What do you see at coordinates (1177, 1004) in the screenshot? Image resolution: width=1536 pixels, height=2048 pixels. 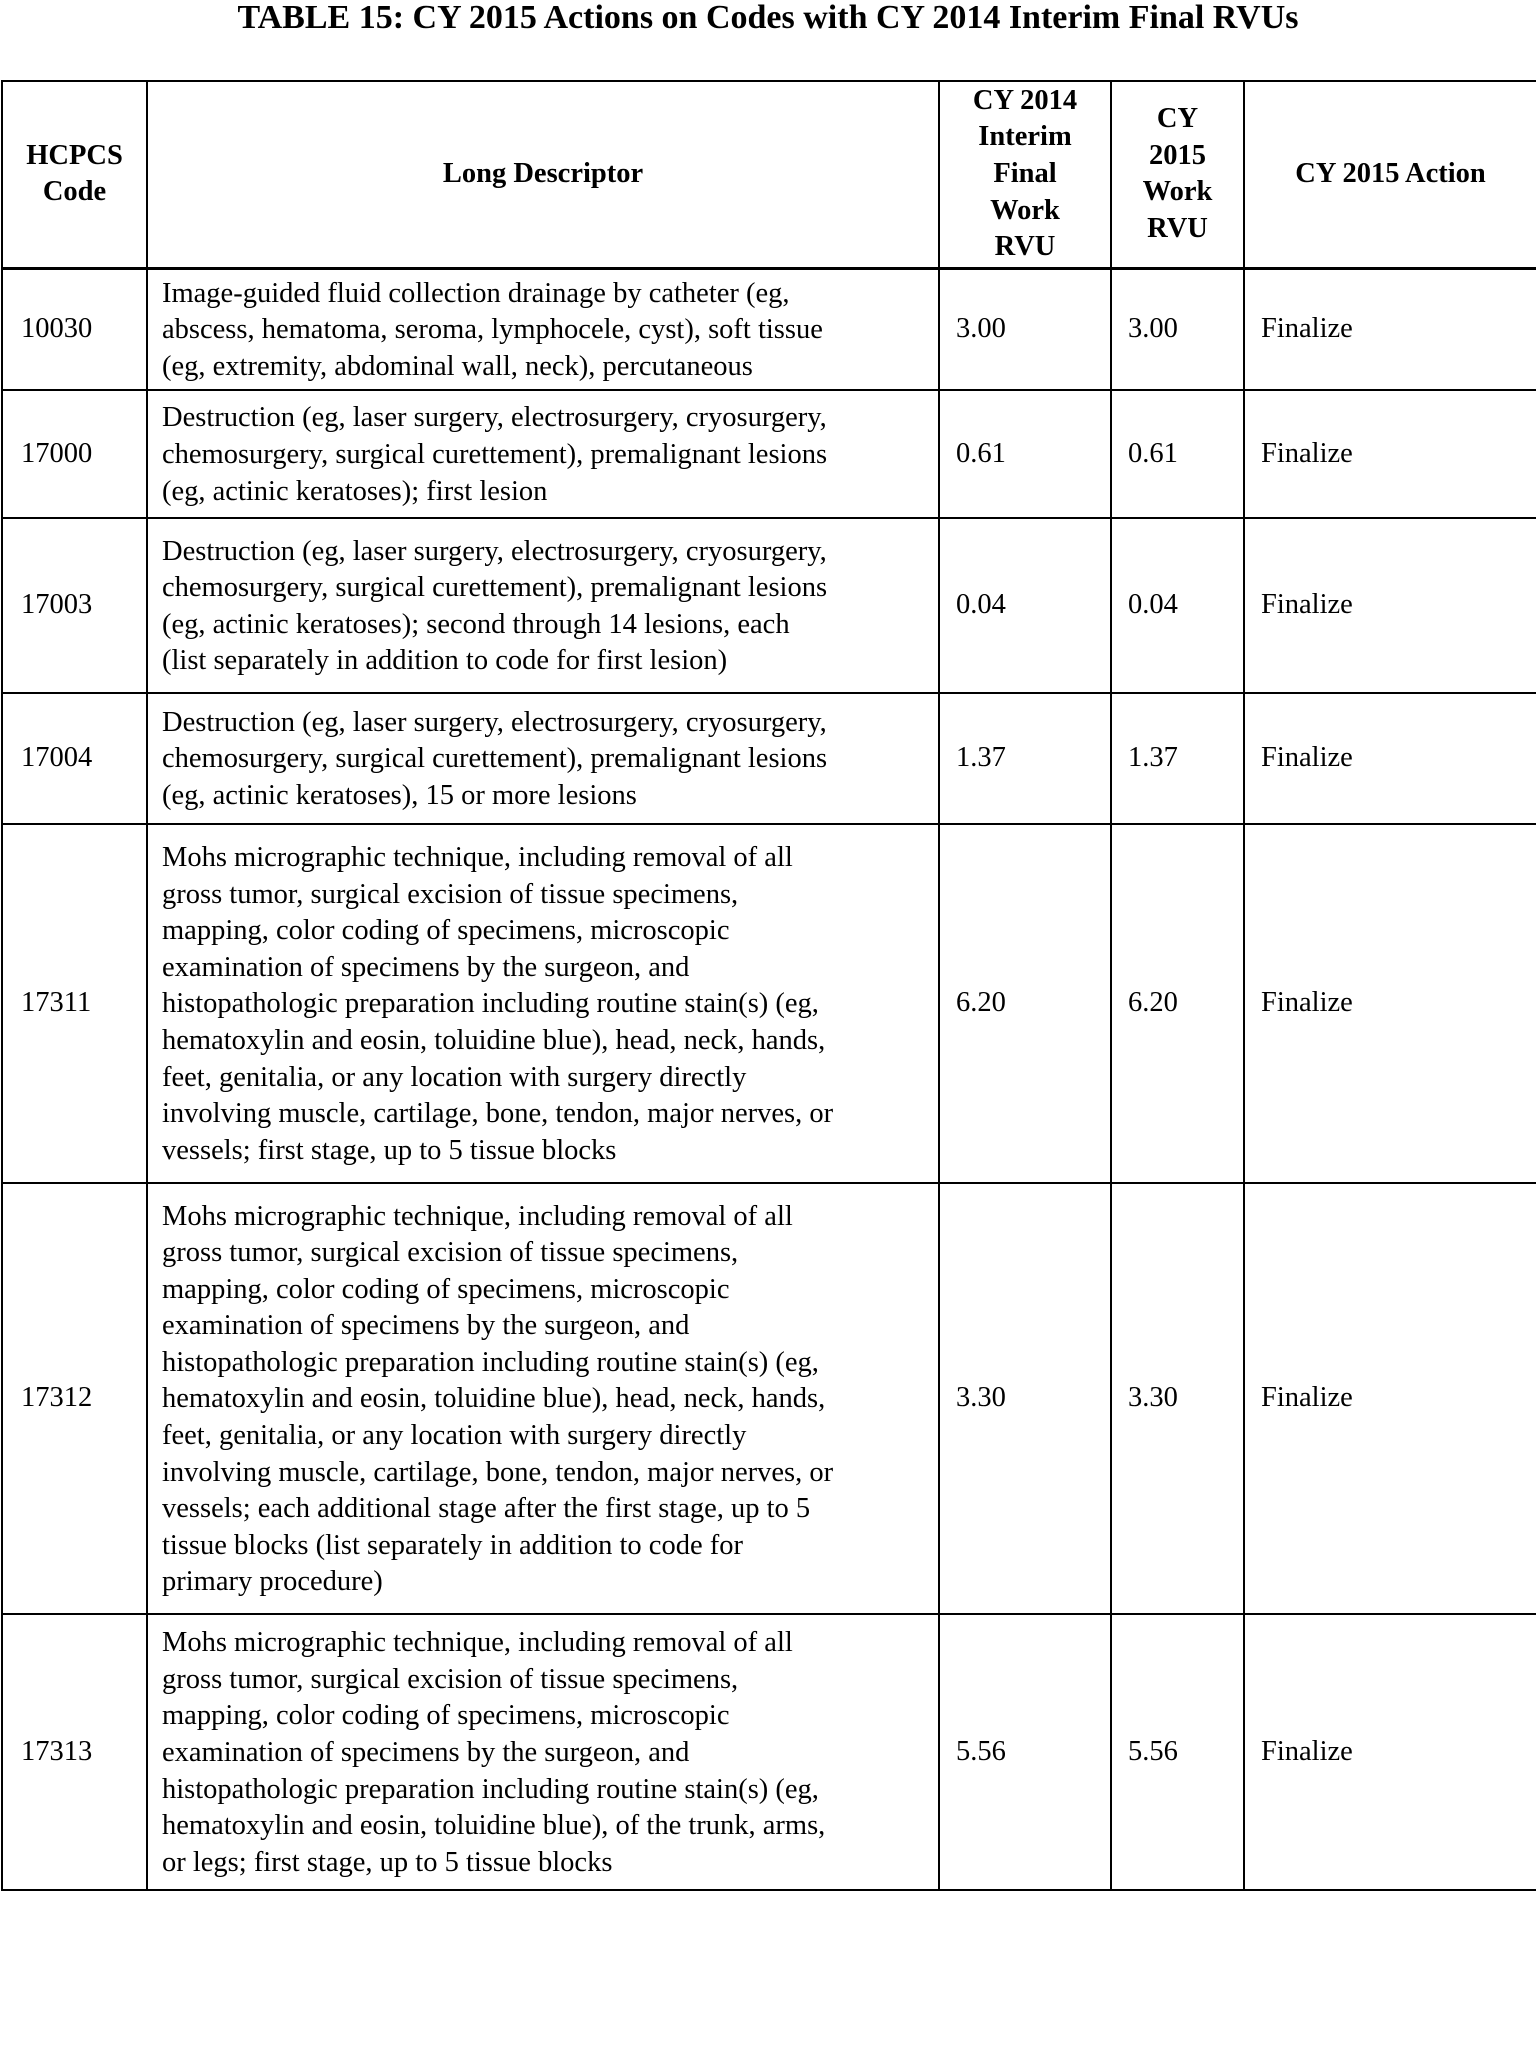 I see `work-rvu-cell: 6.20` at bounding box center [1177, 1004].